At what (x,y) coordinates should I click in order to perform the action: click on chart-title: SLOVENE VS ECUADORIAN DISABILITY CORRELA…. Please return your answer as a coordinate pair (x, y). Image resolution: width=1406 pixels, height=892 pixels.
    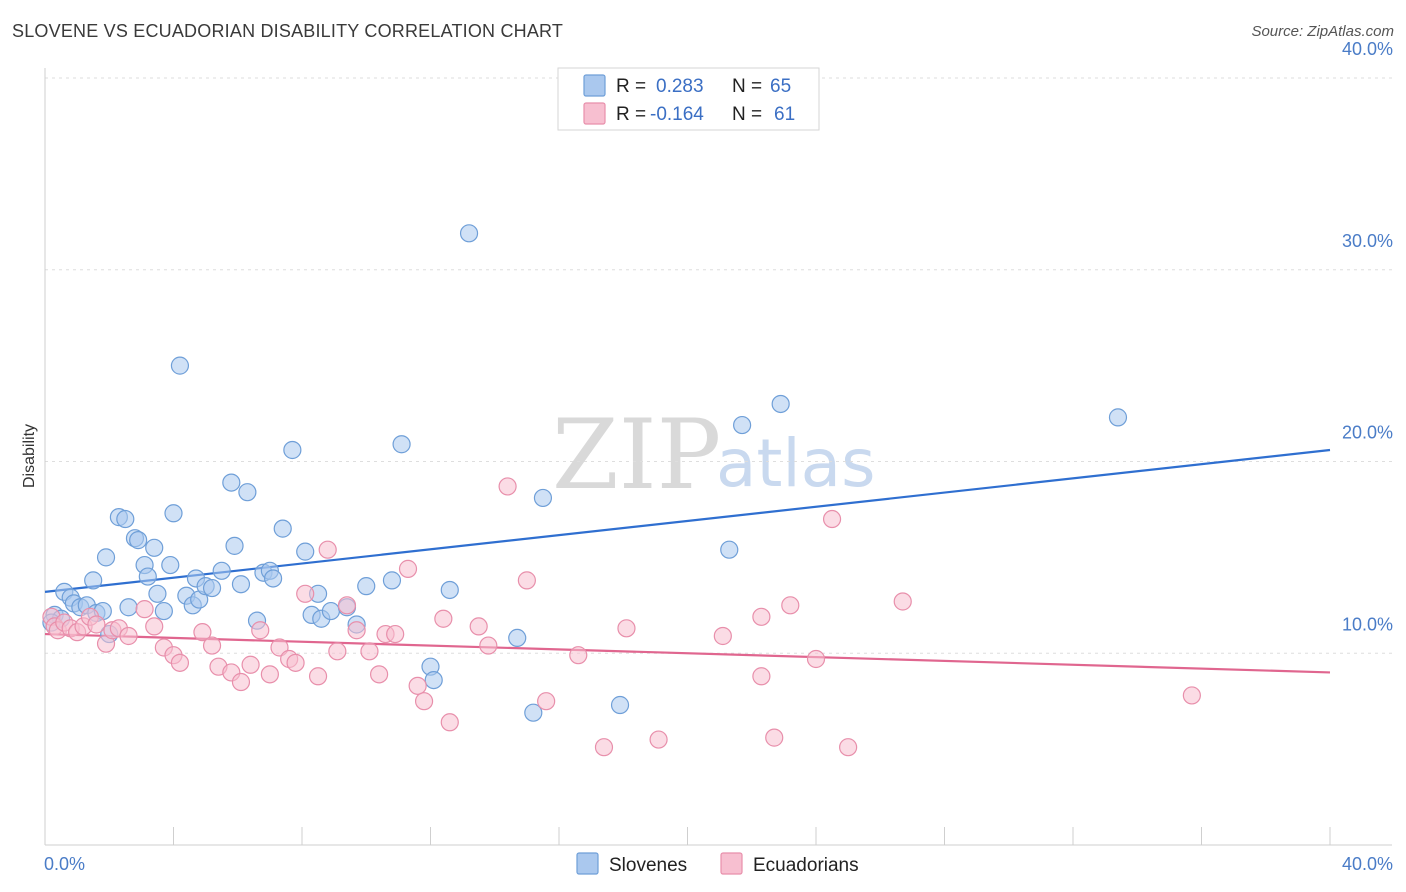
    Looking at the image, I should click on (288, 31).